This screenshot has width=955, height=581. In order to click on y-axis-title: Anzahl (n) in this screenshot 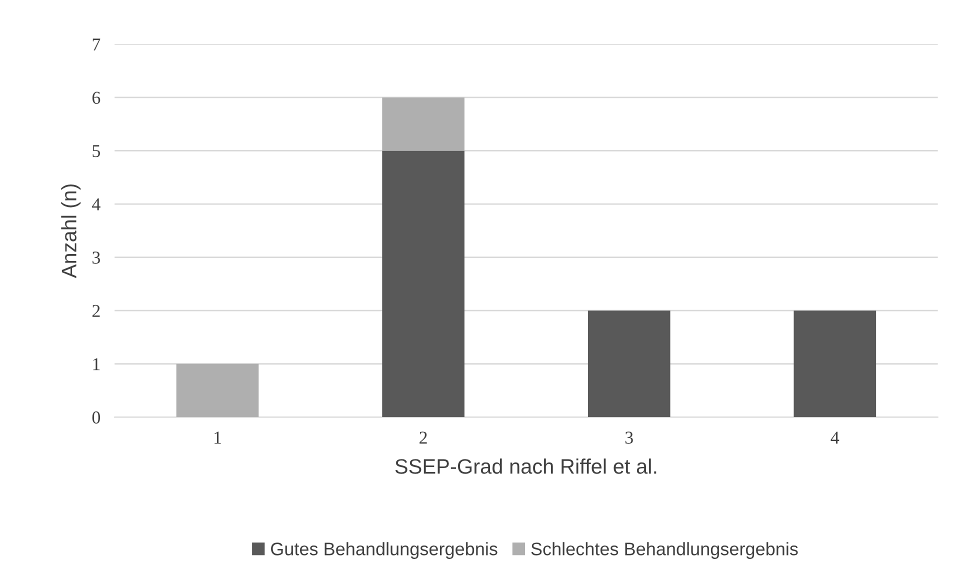, I will do `click(71, 231)`.